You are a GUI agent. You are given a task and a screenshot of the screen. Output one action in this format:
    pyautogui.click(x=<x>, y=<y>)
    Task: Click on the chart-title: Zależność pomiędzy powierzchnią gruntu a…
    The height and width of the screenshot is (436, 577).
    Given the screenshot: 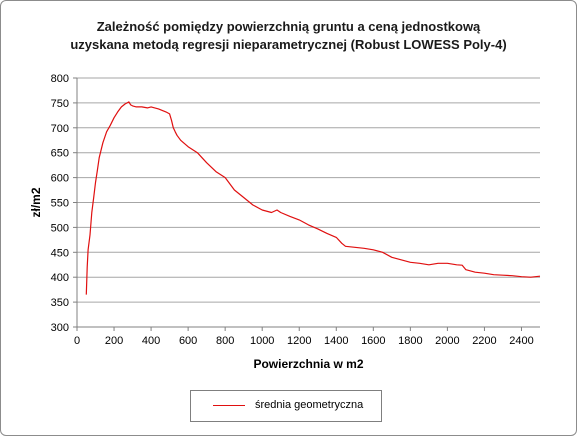 What is the action you would take?
    pyautogui.click(x=288, y=36)
    